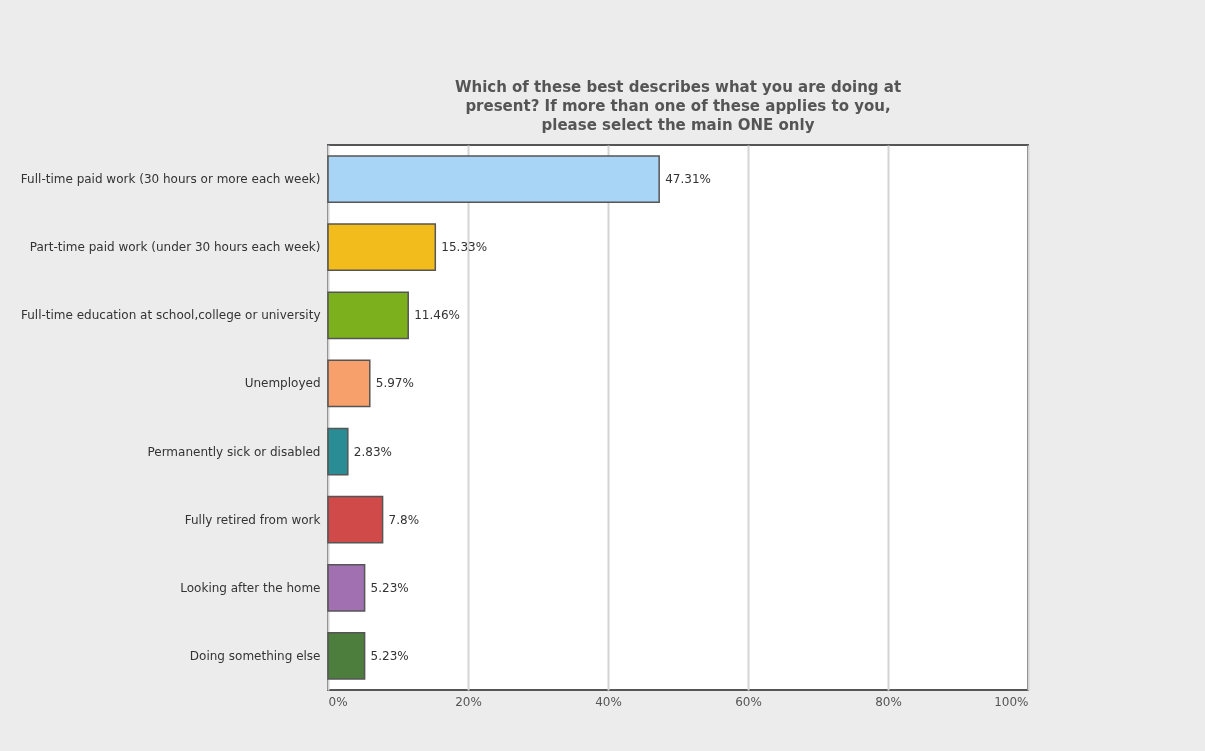 Image resolution: width=1205 pixels, height=751 pixels. Describe the element at coordinates (608, 701) in the screenshot. I see `x-tick-label: 40%` at that location.